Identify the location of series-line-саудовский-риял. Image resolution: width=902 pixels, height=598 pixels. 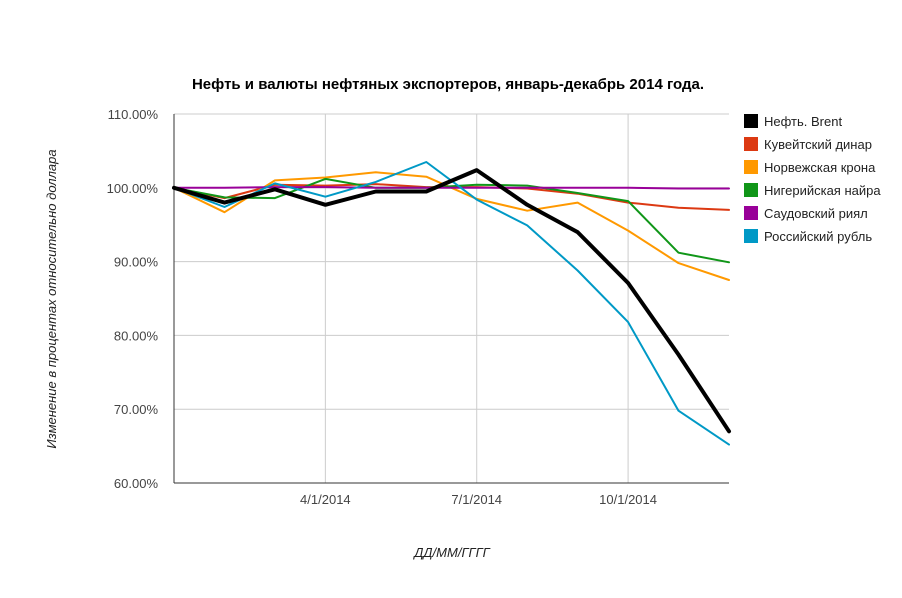
(451, 188).